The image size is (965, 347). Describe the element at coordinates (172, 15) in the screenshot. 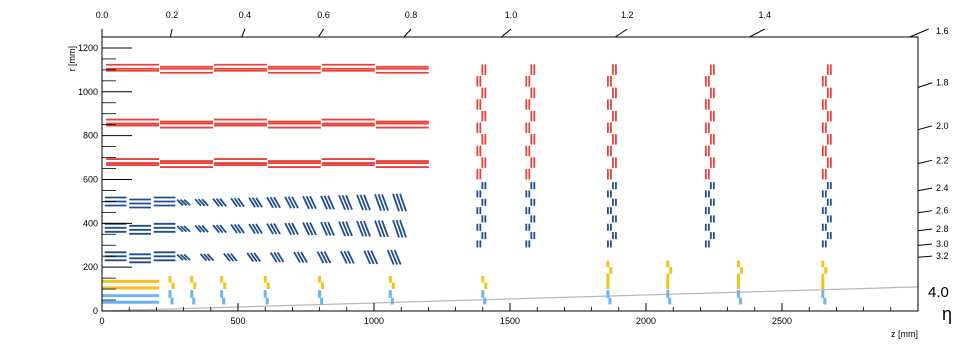

I see `eta-top-label-0.2: 0.2` at that location.